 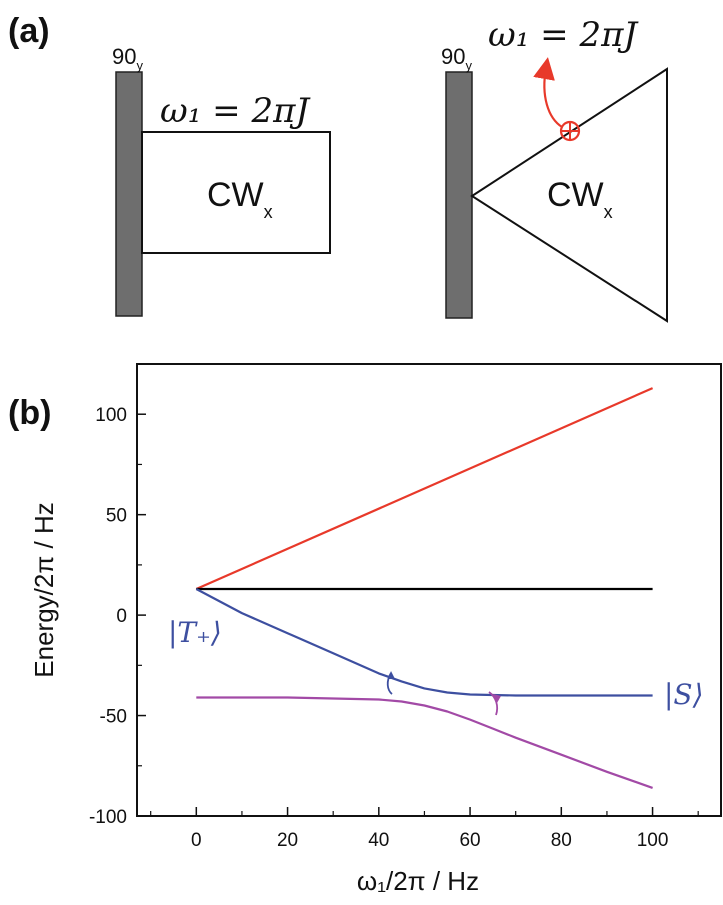 What do you see at coordinates (29, 413) in the screenshot?
I see `panel-b-label: (b)` at bounding box center [29, 413].